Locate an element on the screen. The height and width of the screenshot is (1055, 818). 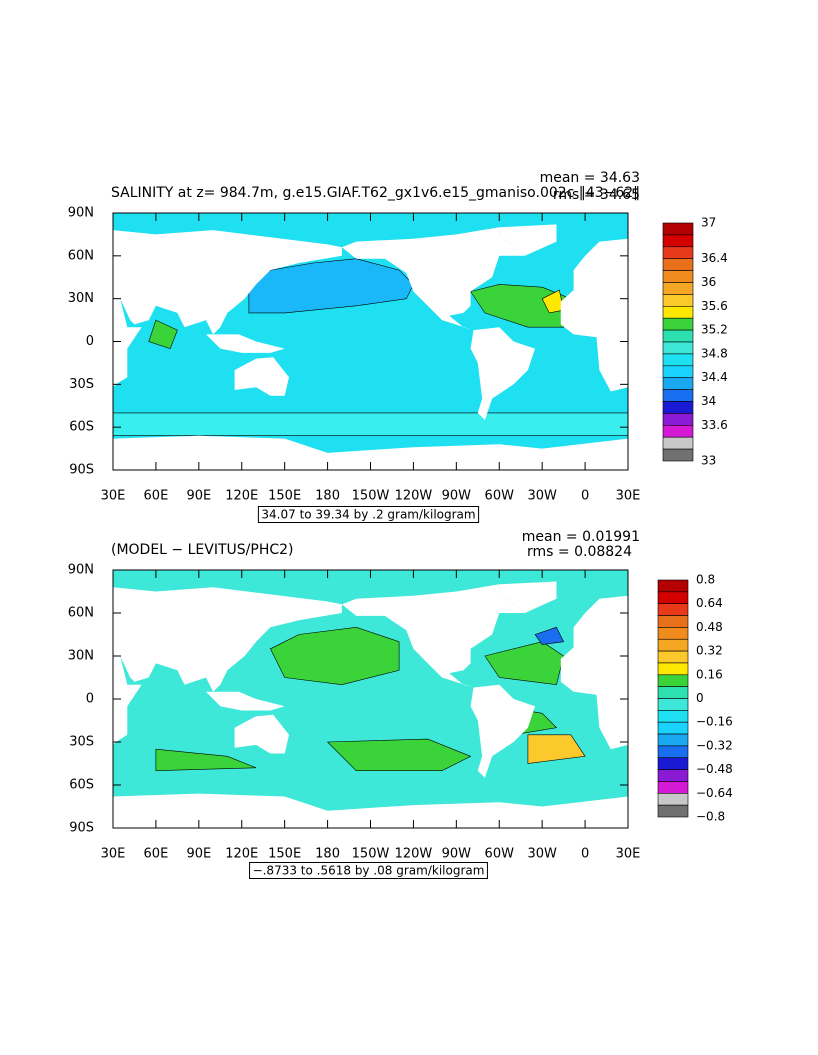
colorbar-label: 0 is located at coordinates (700, 698).